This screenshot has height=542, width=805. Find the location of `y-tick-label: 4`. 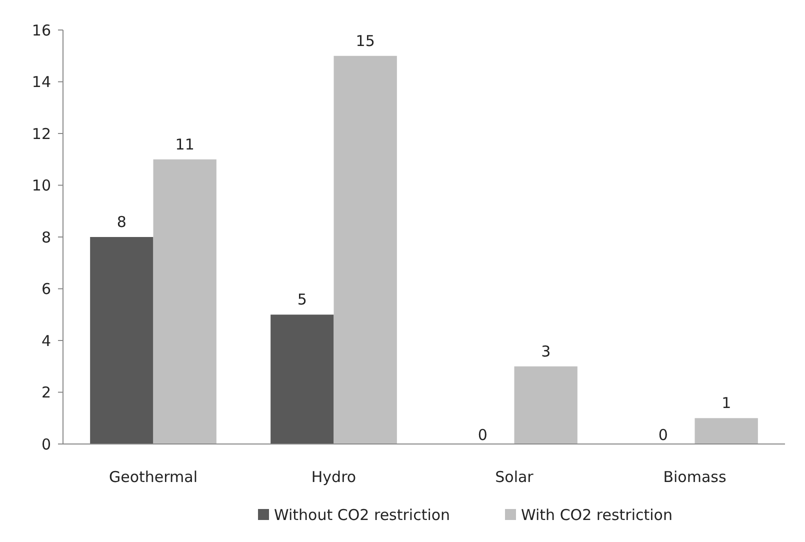

y-tick-label: 4 is located at coordinates (46, 341).